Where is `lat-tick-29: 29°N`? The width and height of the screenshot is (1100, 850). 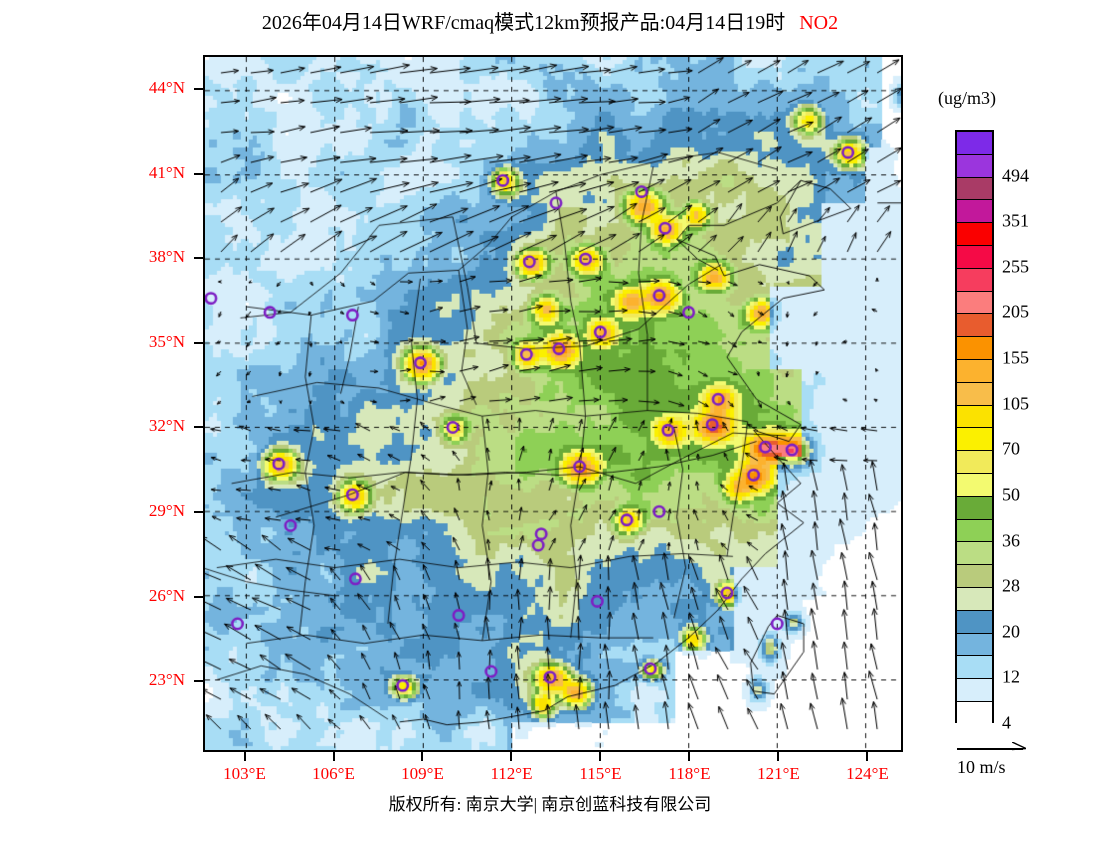
lat-tick-29: 29°N is located at coordinates (166, 511).